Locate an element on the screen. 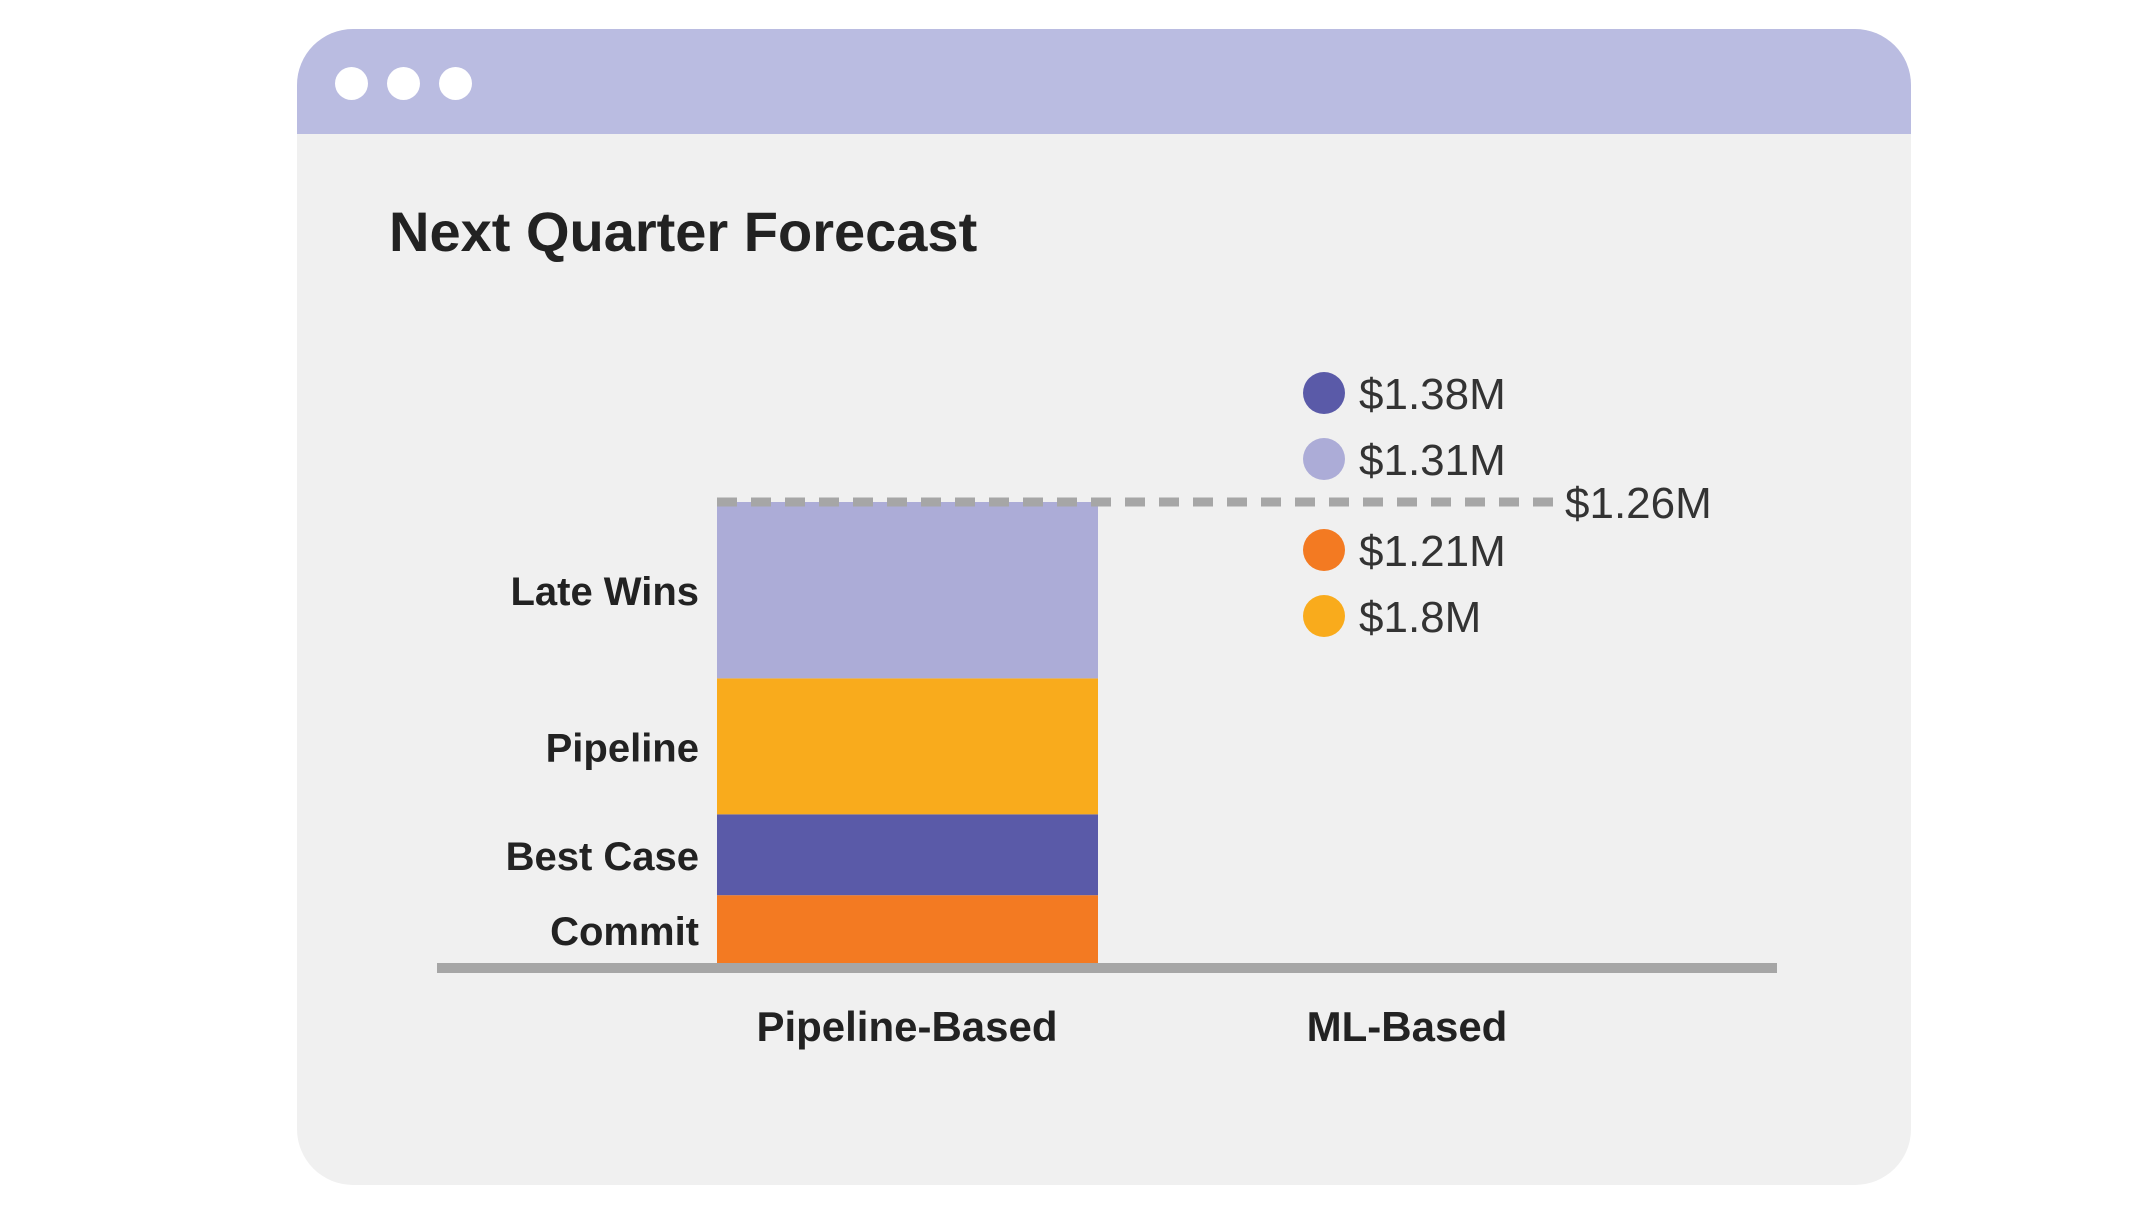 The height and width of the screenshot is (1206, 2145). bar-segment-pipeline is located at coordinates (907, 746).